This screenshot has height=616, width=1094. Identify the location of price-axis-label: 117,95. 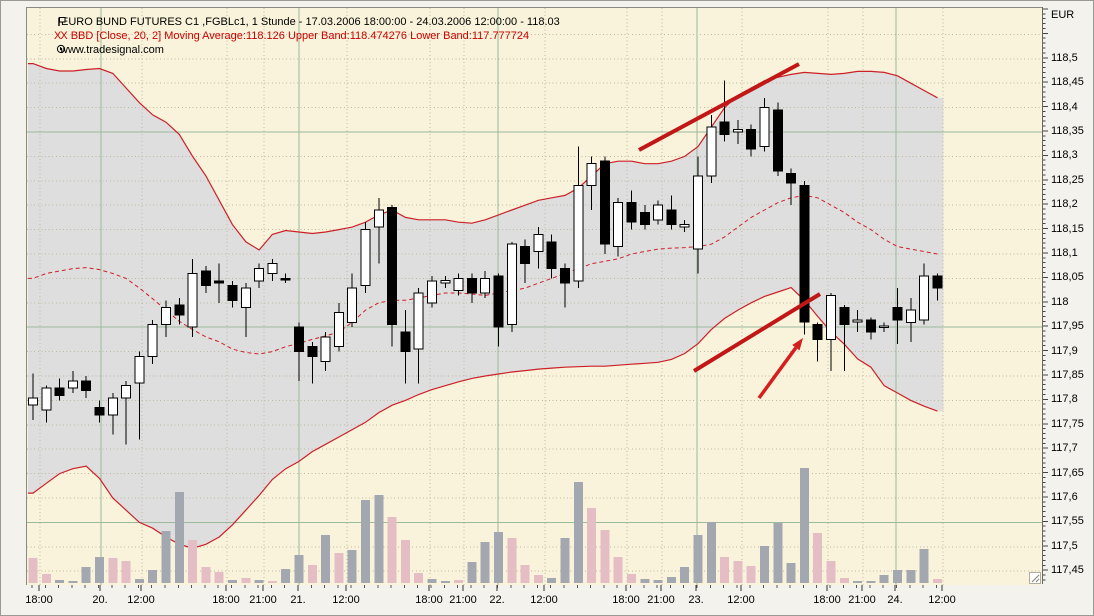
(1067, 326).